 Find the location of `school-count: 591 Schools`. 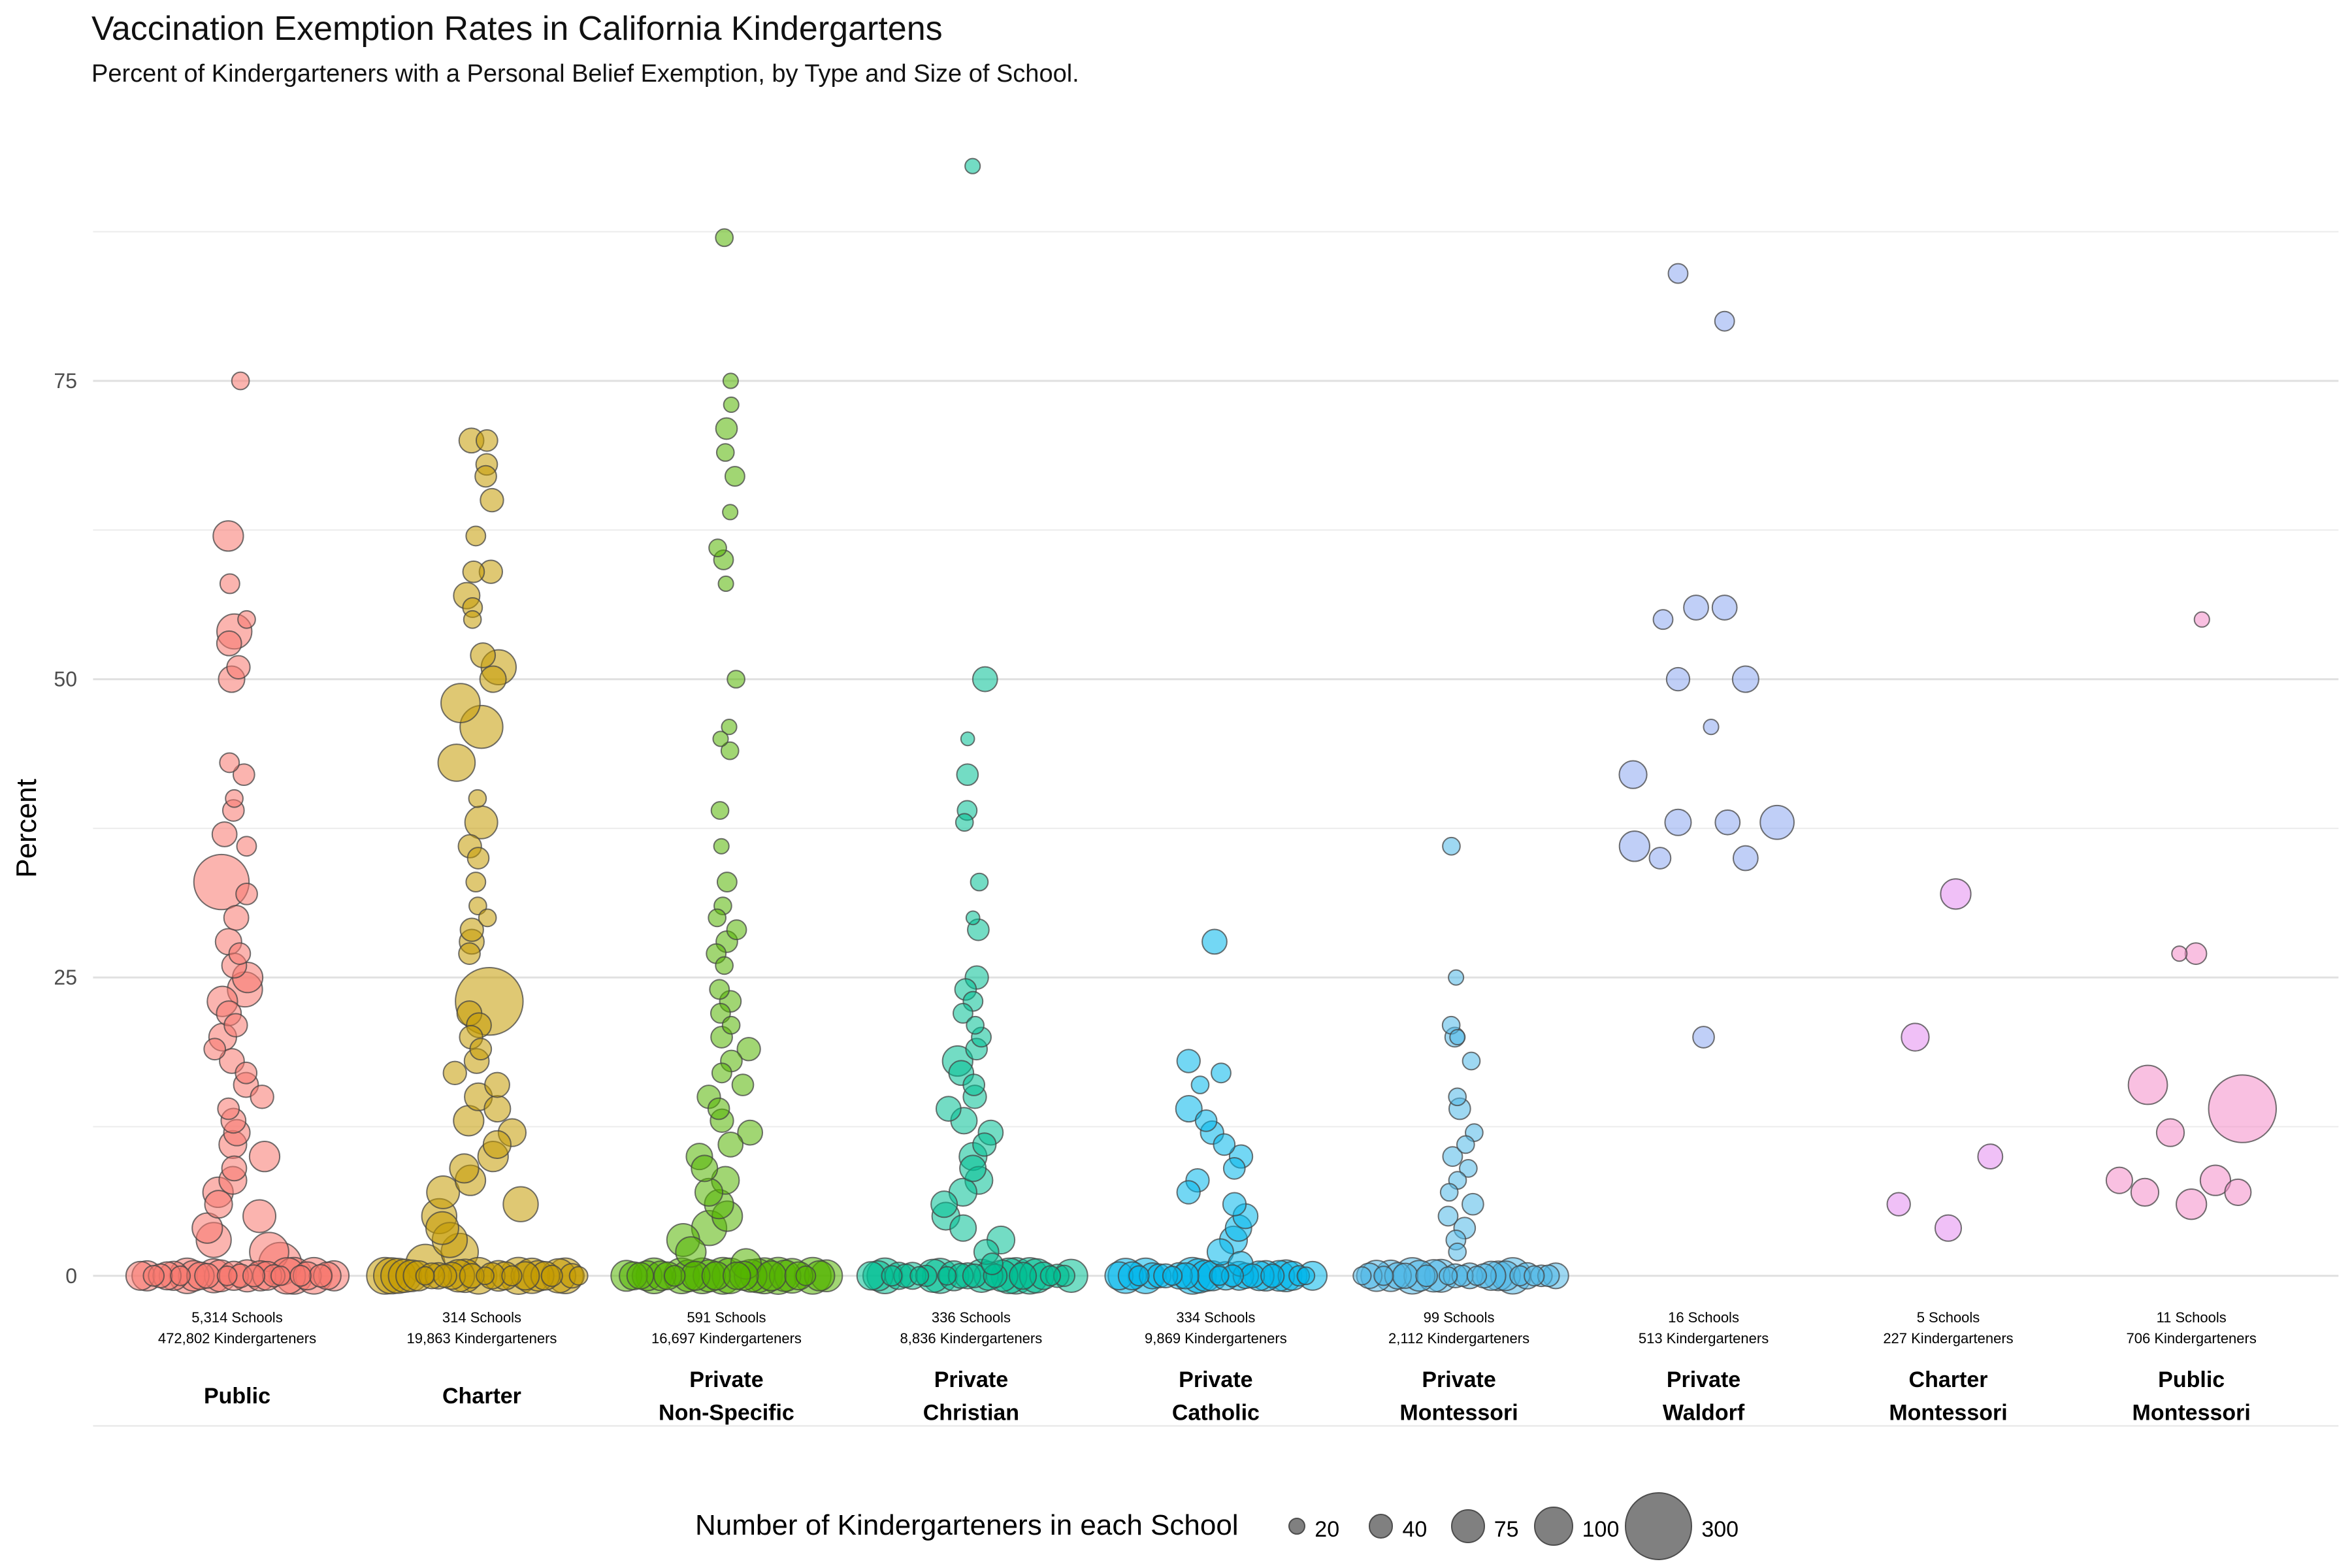

school-count: 591 Schools is located at coordinates (726, 1317).